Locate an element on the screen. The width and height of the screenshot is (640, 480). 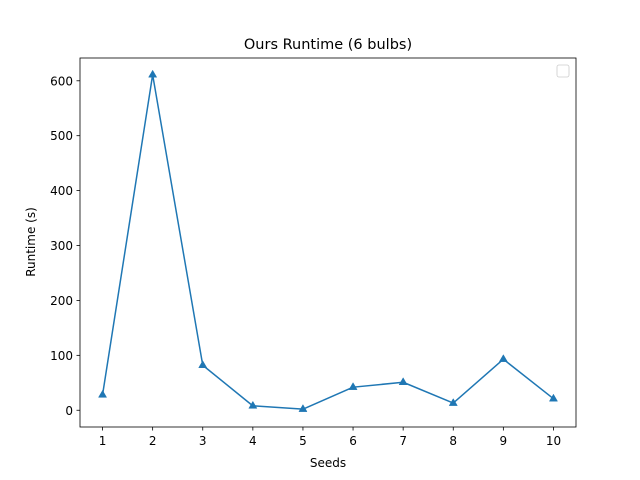
x-axis: 1 2 3 4 5 6 7 8 9 10 is located at coordinates (330, 437).